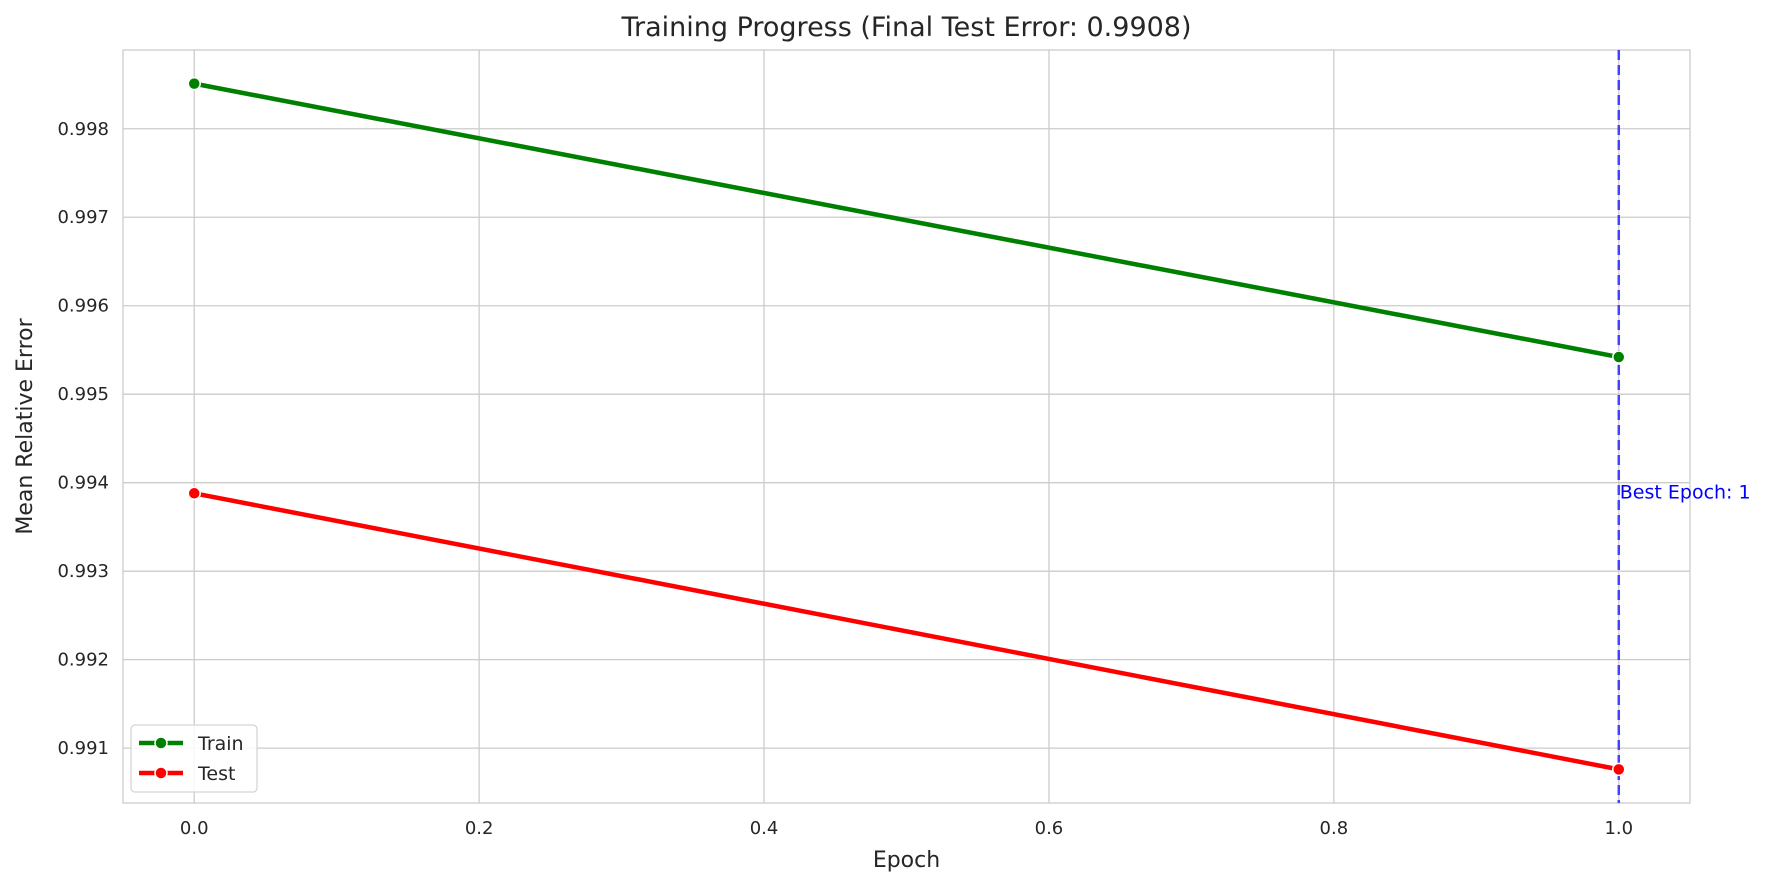  What do you see at coordinates (83, 483) in the screenshot?
I see `y-tick-label: 0.994` at bounding box center [83, 483].